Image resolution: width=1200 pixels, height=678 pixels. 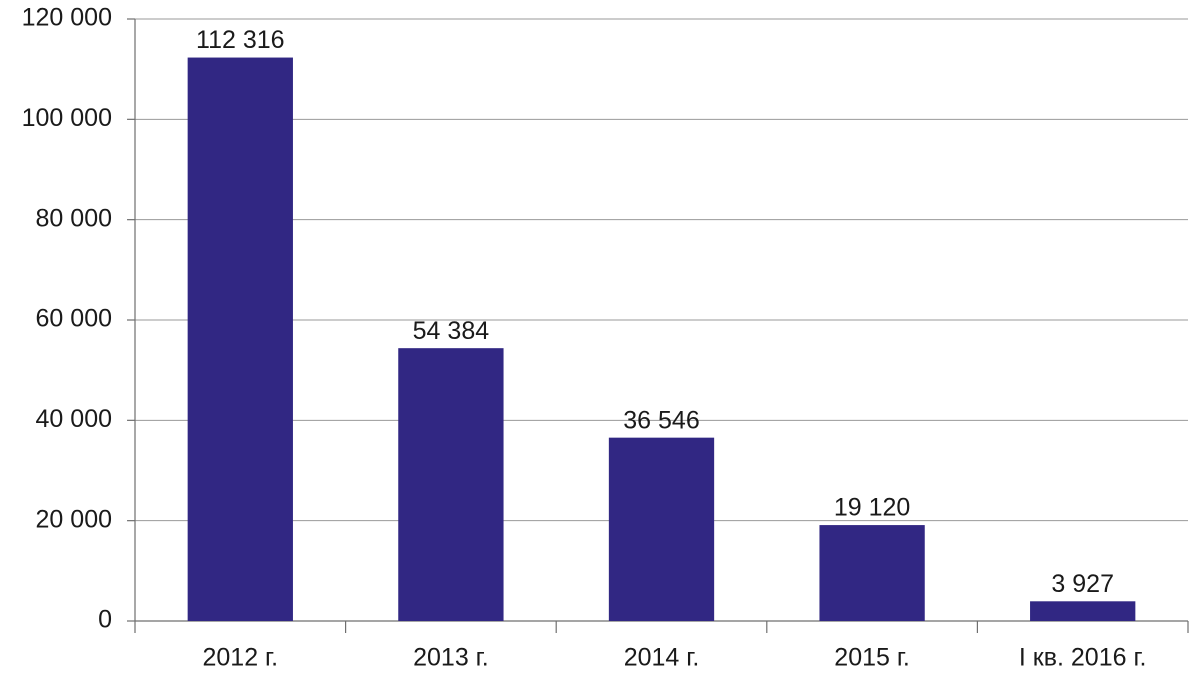 I want to click on data-label: 36 546, so click(x=661, y=420).